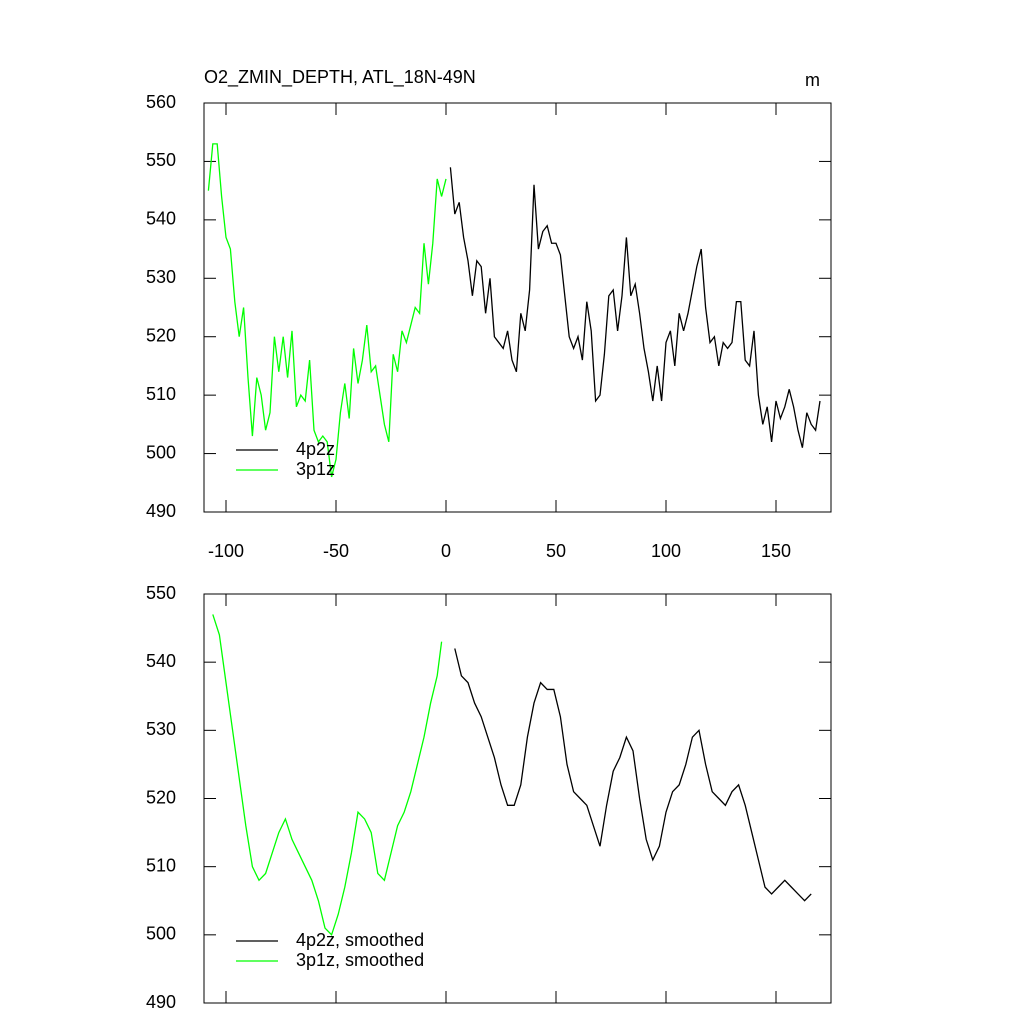 The width and height of the screenshot is (1024, 1024). Describe the element at coordinates (666, 551) in the screenshot. I see `x-tick-label: 100` at that location.